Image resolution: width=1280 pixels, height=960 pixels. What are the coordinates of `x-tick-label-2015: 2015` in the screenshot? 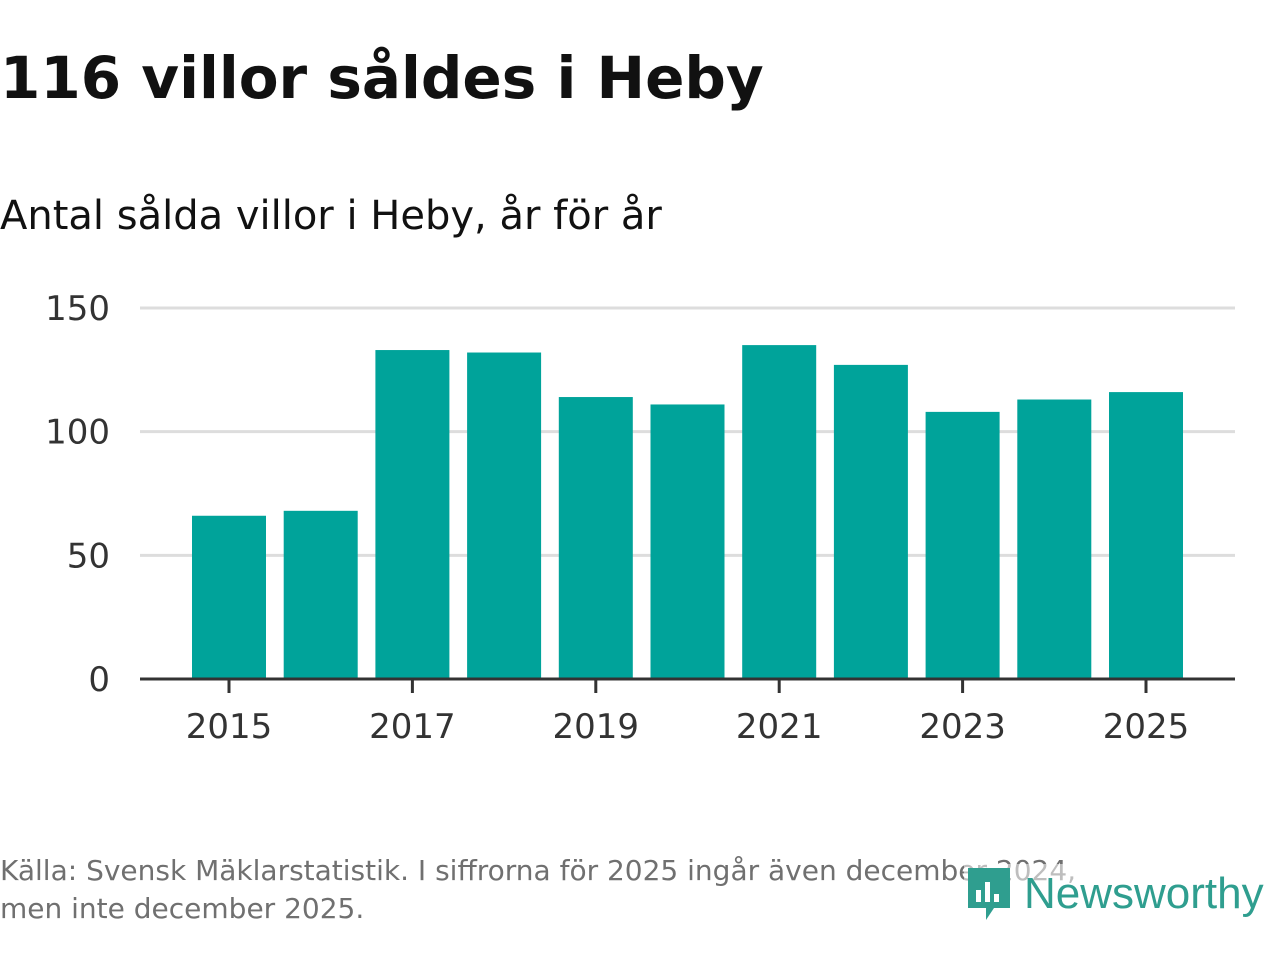 It's located at (229, 727).